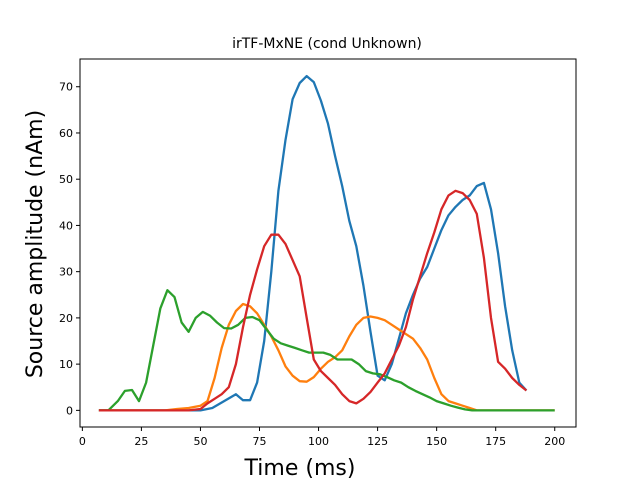 This screenshot has width=640, height=480. I want to click on y-tick-label: 40, so click(66, 225).